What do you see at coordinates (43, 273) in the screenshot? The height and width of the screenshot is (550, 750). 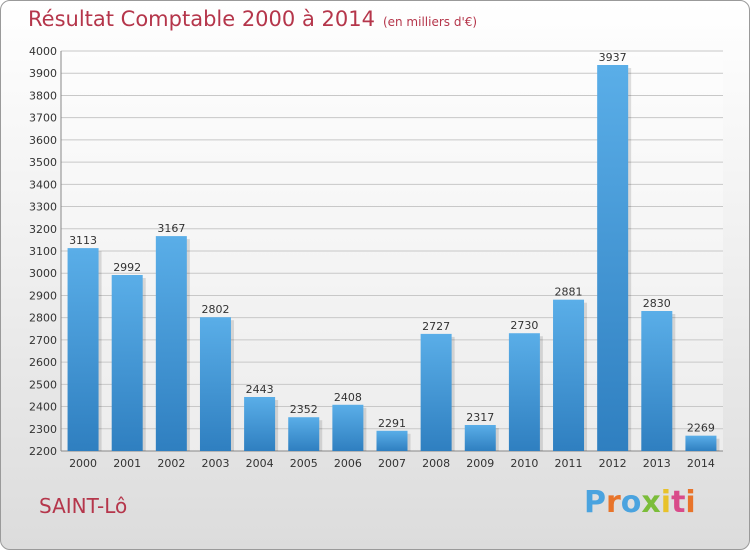 I see `y-tick-label: 3000` at bounding box center [43, 273].